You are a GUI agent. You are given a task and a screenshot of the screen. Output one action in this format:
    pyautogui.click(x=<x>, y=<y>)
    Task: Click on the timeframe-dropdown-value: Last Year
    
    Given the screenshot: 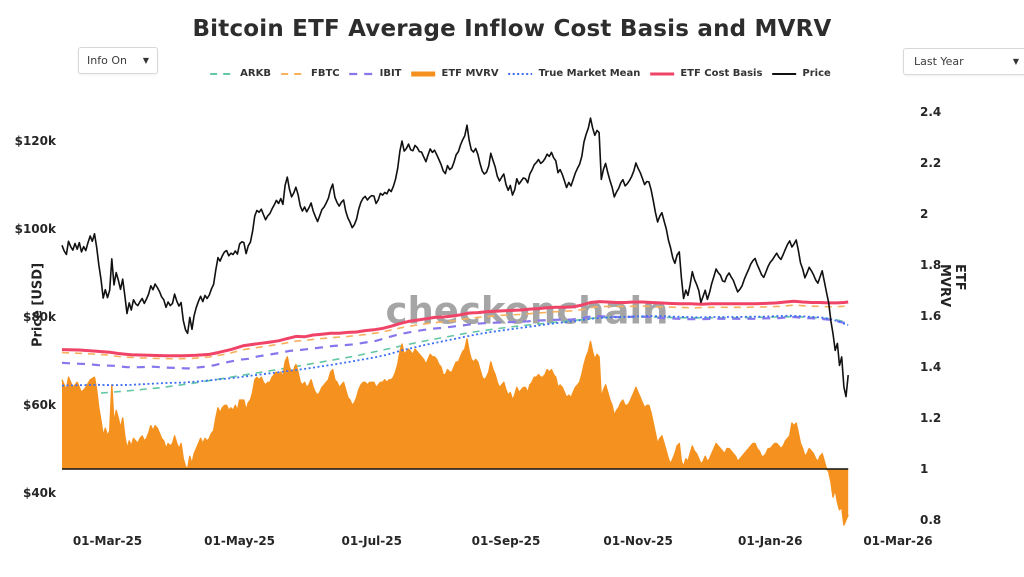 What is the action you would take?
    pyautogui.click(x=939, y=61)
    